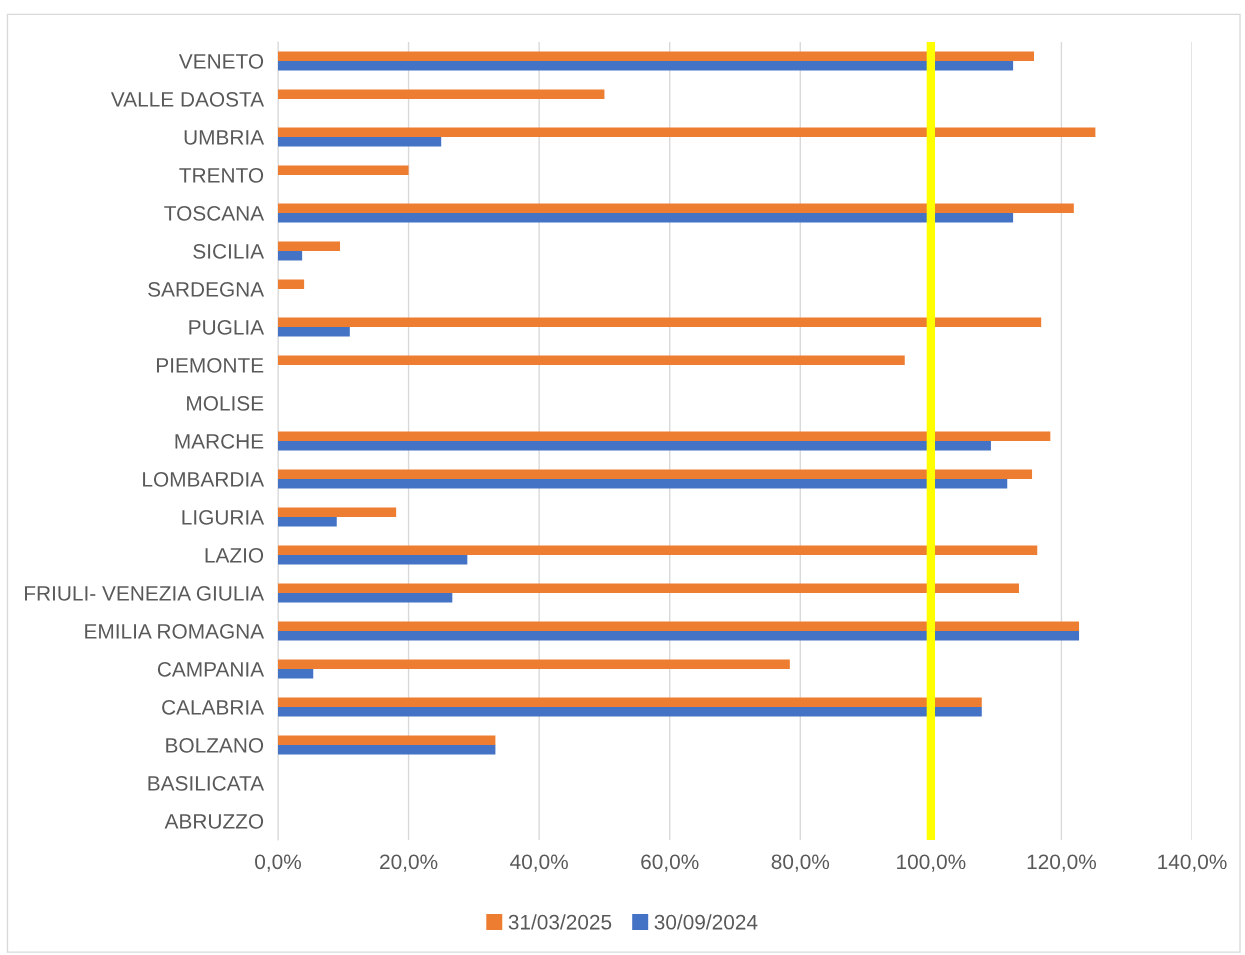  What do you see at coordinates (224, 137) in the screenshot?
I see `y-tick-label: UMBRIA` at bounding box center [224, 137].